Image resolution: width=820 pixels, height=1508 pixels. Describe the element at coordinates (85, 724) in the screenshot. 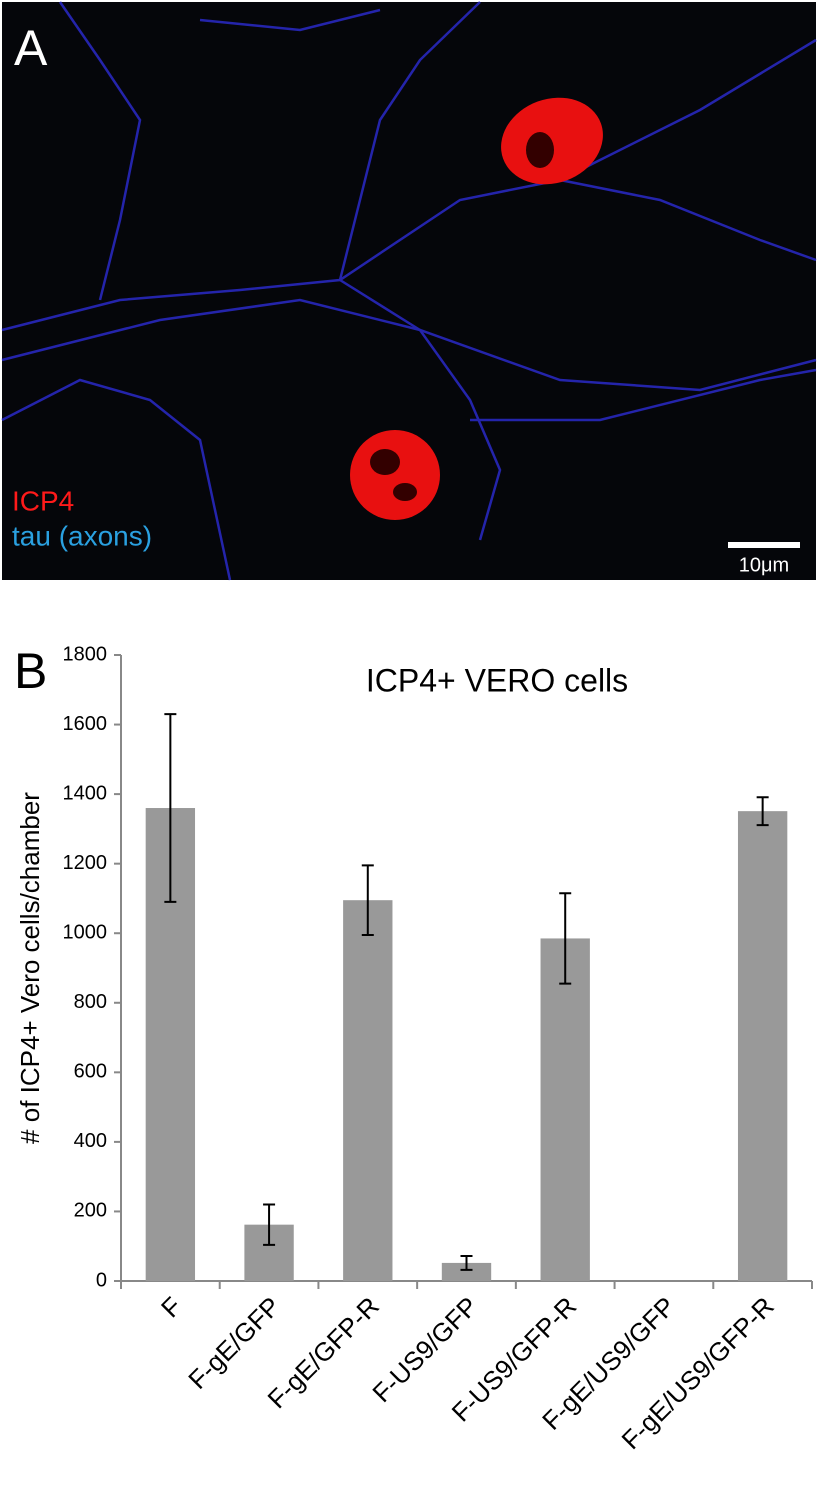

I see `y-tick-label: 1600` at that location.